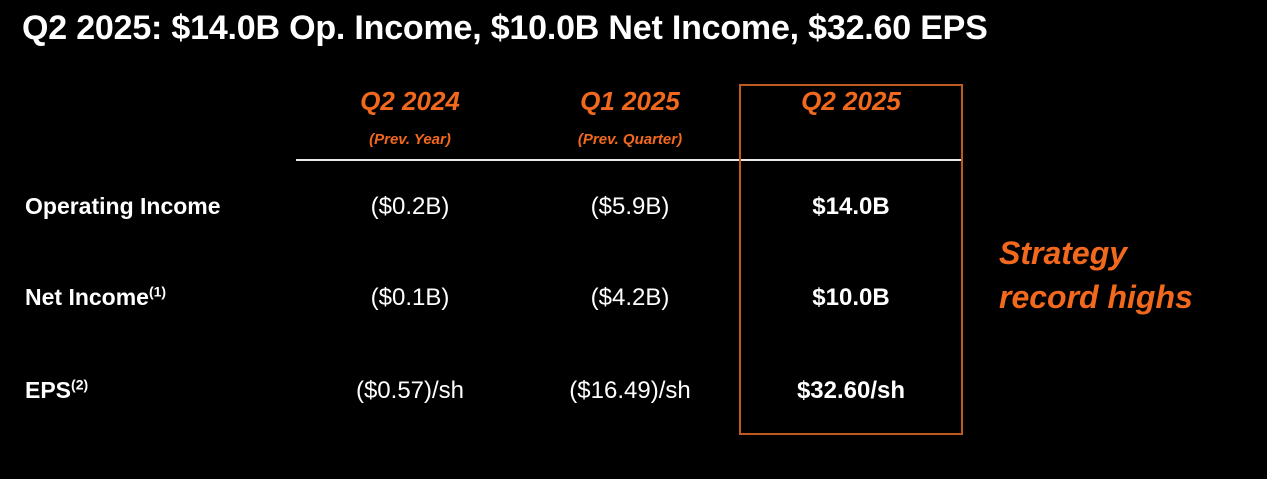 This screenshot has width=1267, height=479. I want to click on cell-net-income-q1-2025: ($4.2B), so click(630, 297).